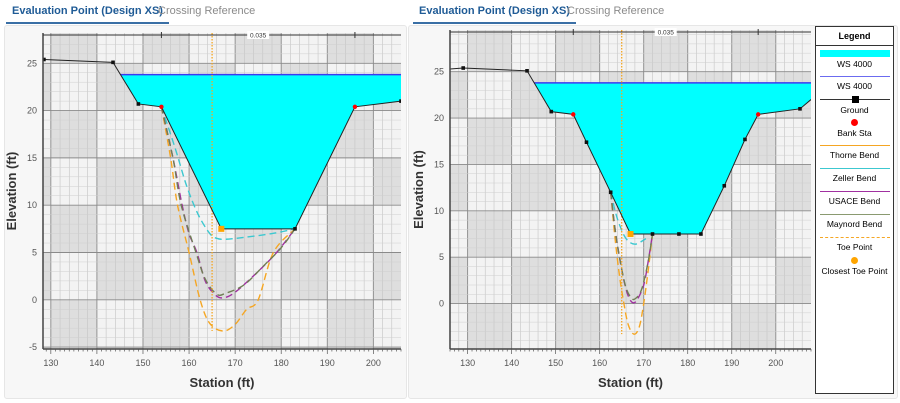 The width and height of the screenshot is (900, 403). What do you see at coordinates (327, 363) in the screenshot?
I see `x-tick-label: 190` at bounding box center [327, 363].